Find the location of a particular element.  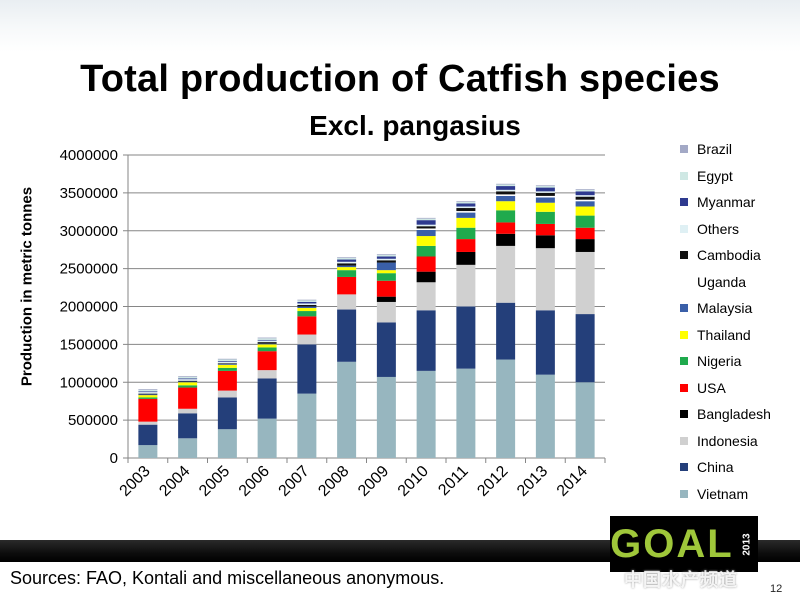

legend-label: Vietnam is located at coordinates (723, 493).